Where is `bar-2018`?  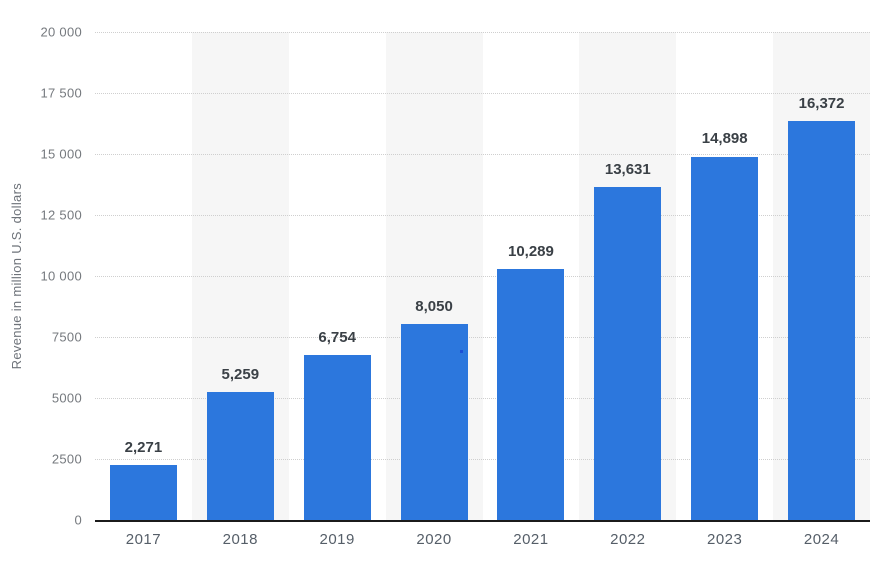 bar-2018 is located at coordinates (240, 455).